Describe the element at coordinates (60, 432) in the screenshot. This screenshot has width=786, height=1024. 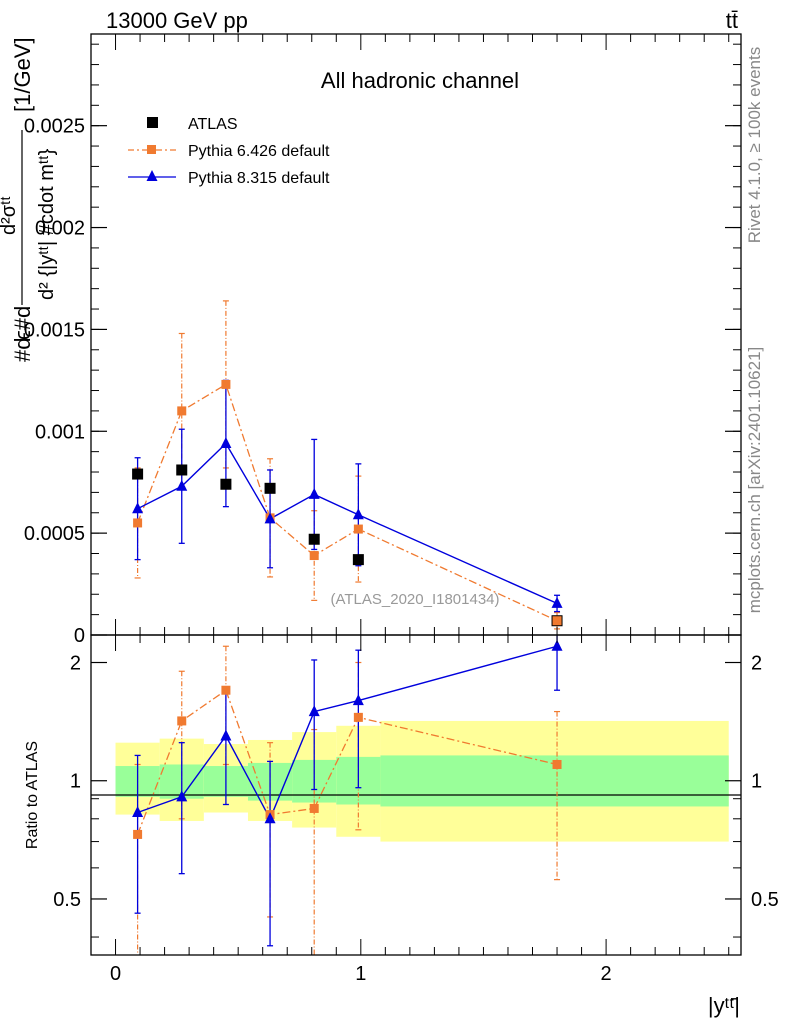
I see `main-ytick-label: 0.001` at that location.